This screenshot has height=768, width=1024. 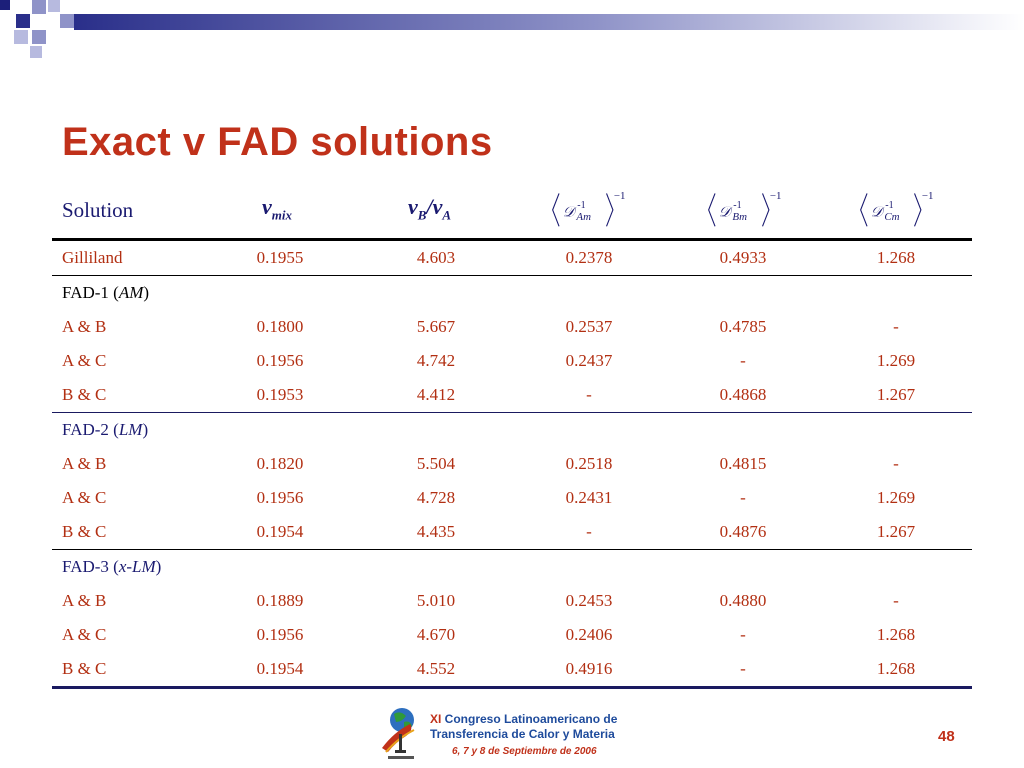 What do you see at coordinates (280, 463) in the screenshot?
I see `cell-nu-mix: 0.1820` at bounding box center [280, 463].